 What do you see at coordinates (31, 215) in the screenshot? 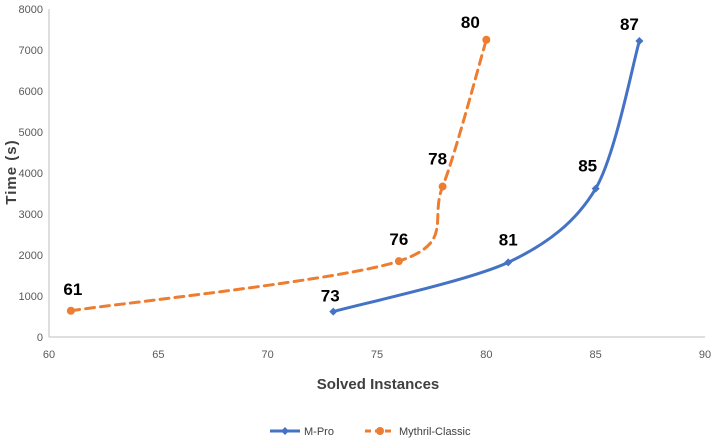
I see `y-tick-label: 3000` at bounding box center [31, 215].